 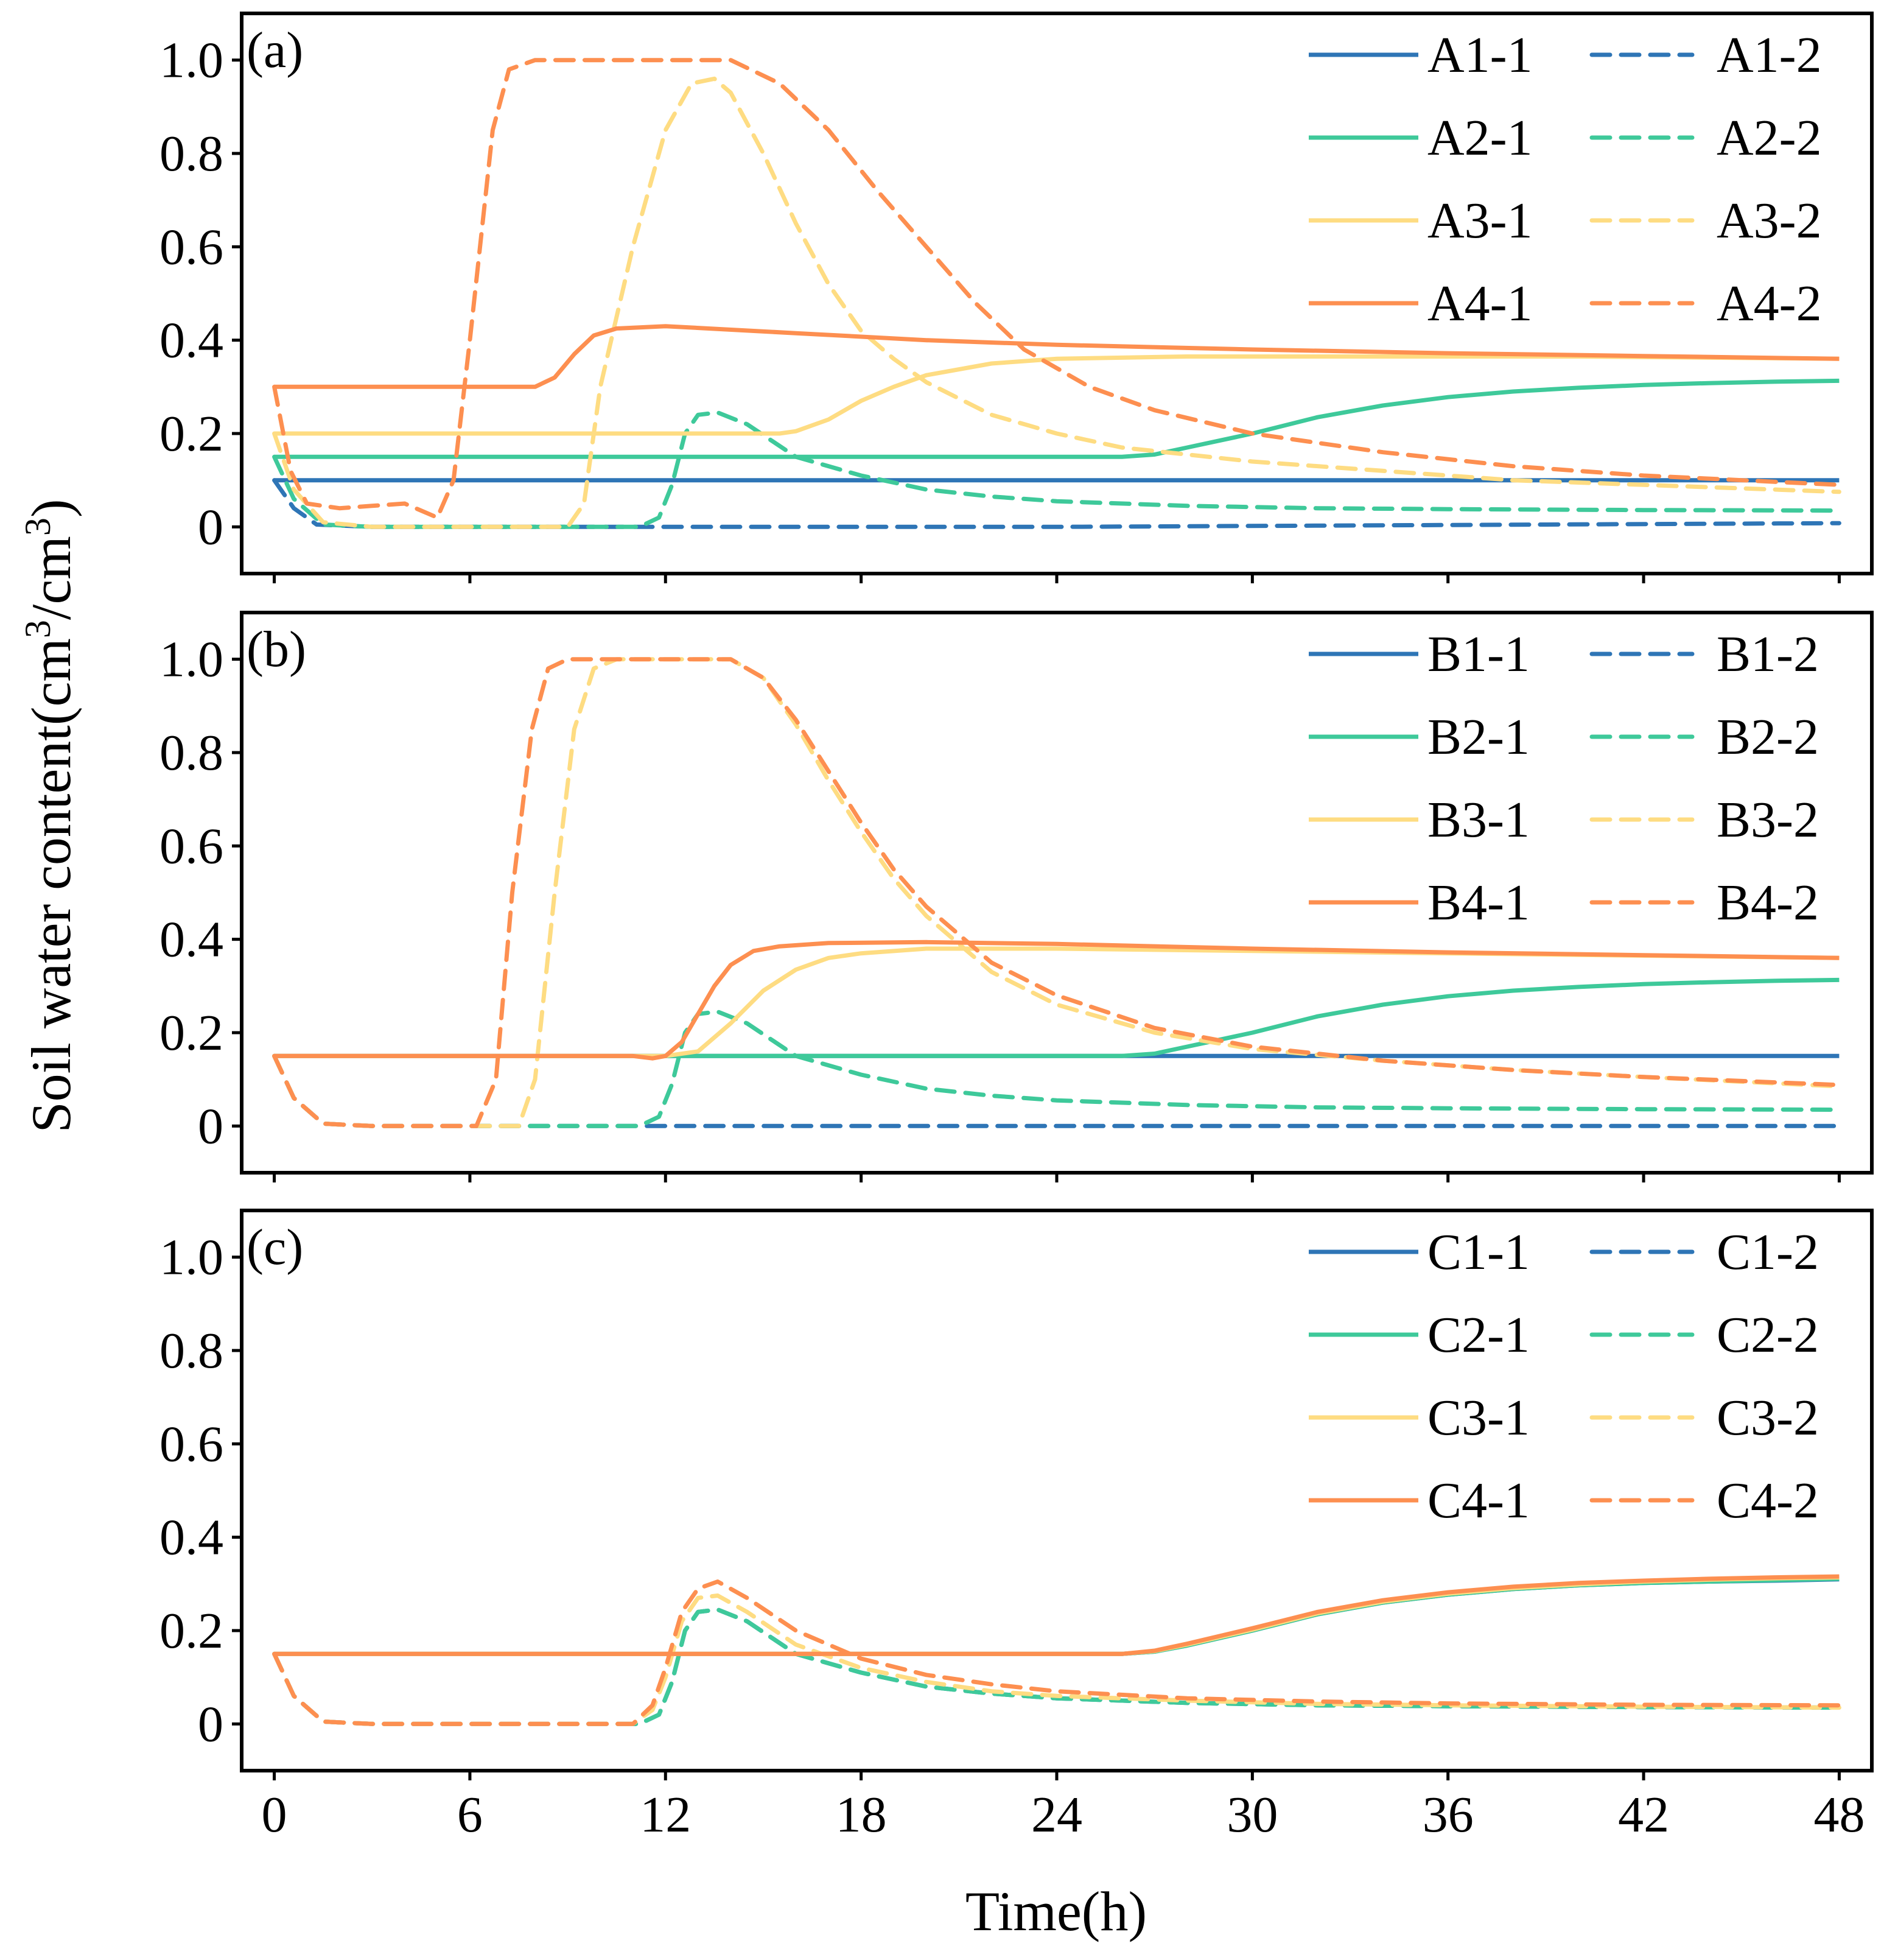 What do you see at coordinates (1704, 820) in the screenshot?
I see `legend-entry-b3-2: B3-2` at bounding box center [1704, 820].